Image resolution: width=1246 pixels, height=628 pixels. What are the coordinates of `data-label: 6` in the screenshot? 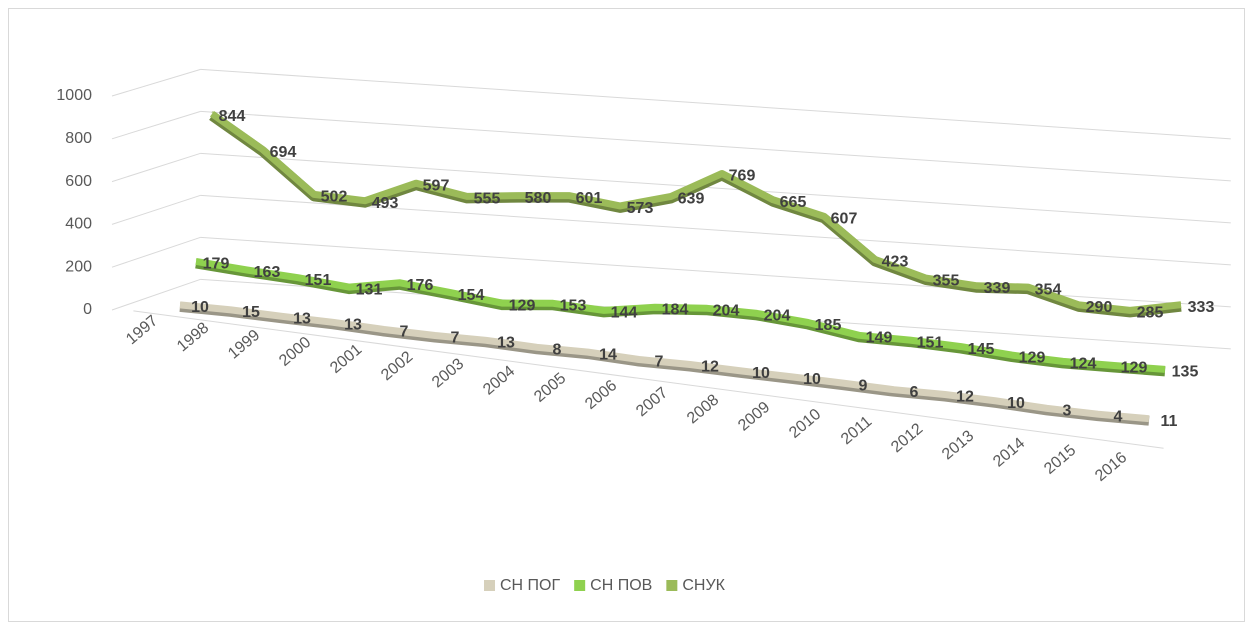 It's located at (914, 392).